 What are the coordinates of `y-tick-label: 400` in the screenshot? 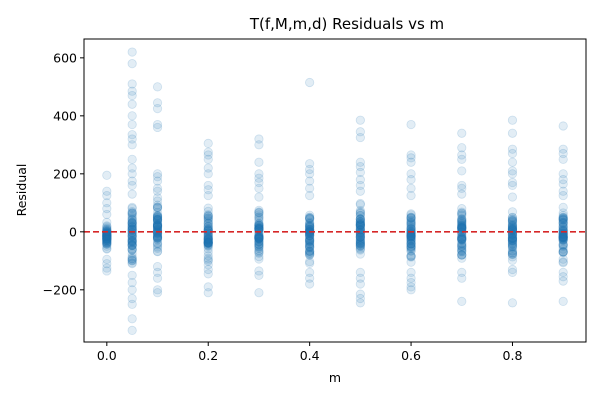 It's located at (65, 115).